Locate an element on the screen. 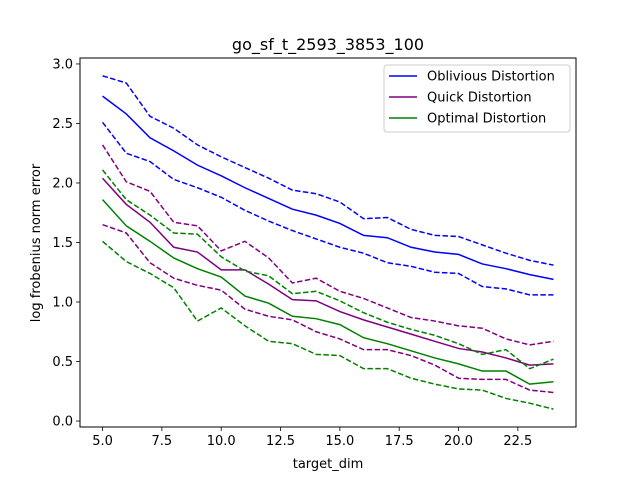 This screenshot has height=480, width=640. chart-title: go_sf_t_2593_3853_100 is located at coordinates (328, 45).